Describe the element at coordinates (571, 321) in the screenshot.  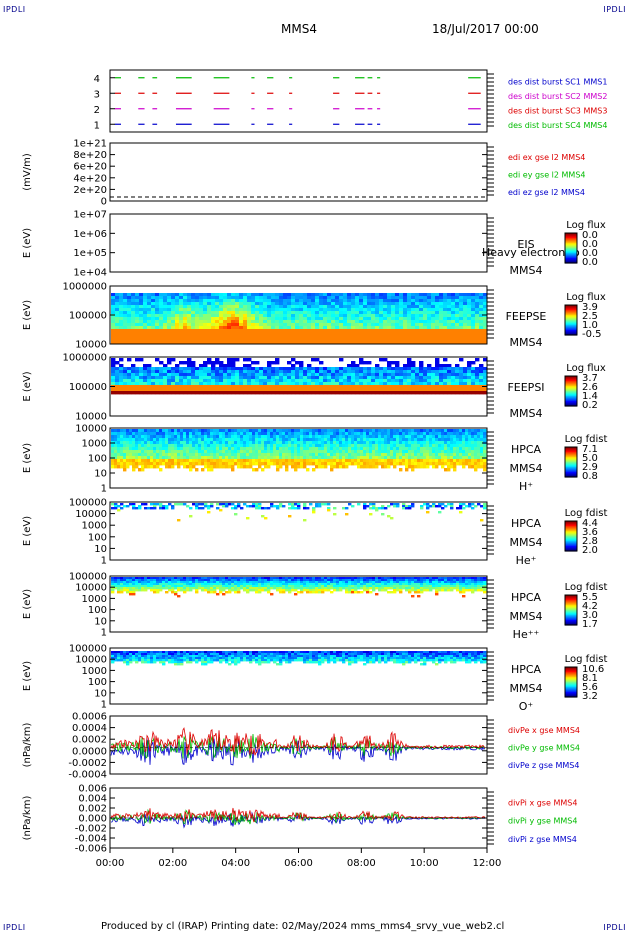
I see `panel-feepse-colorbar-cell` at that location.